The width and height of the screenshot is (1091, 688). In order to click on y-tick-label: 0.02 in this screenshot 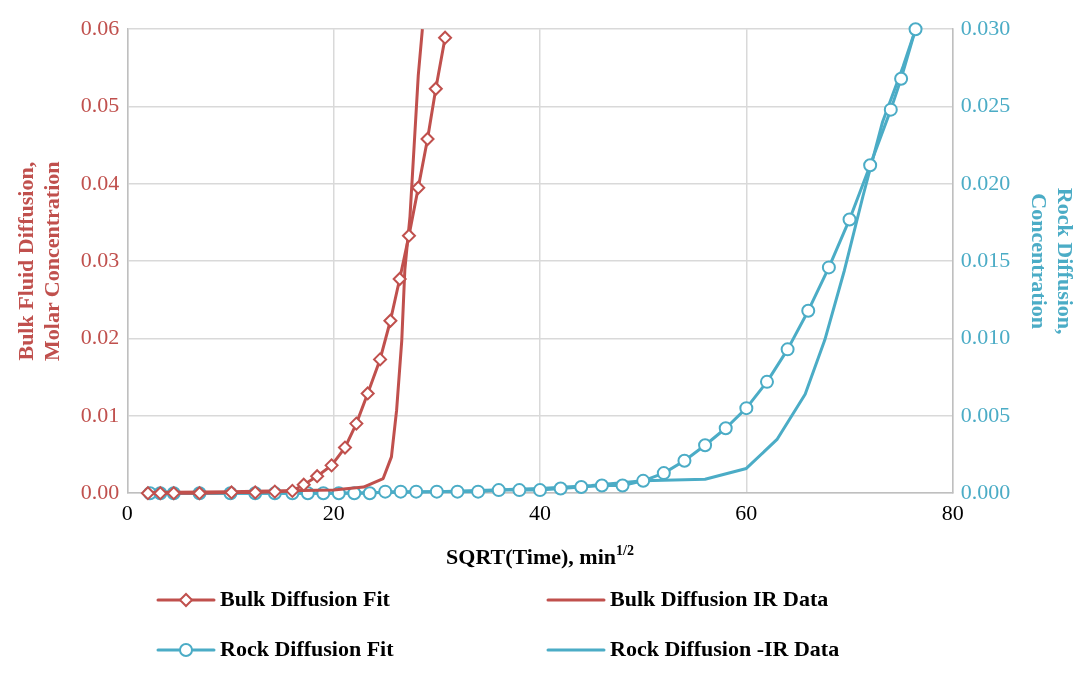, I will do `click(100, 337)`.